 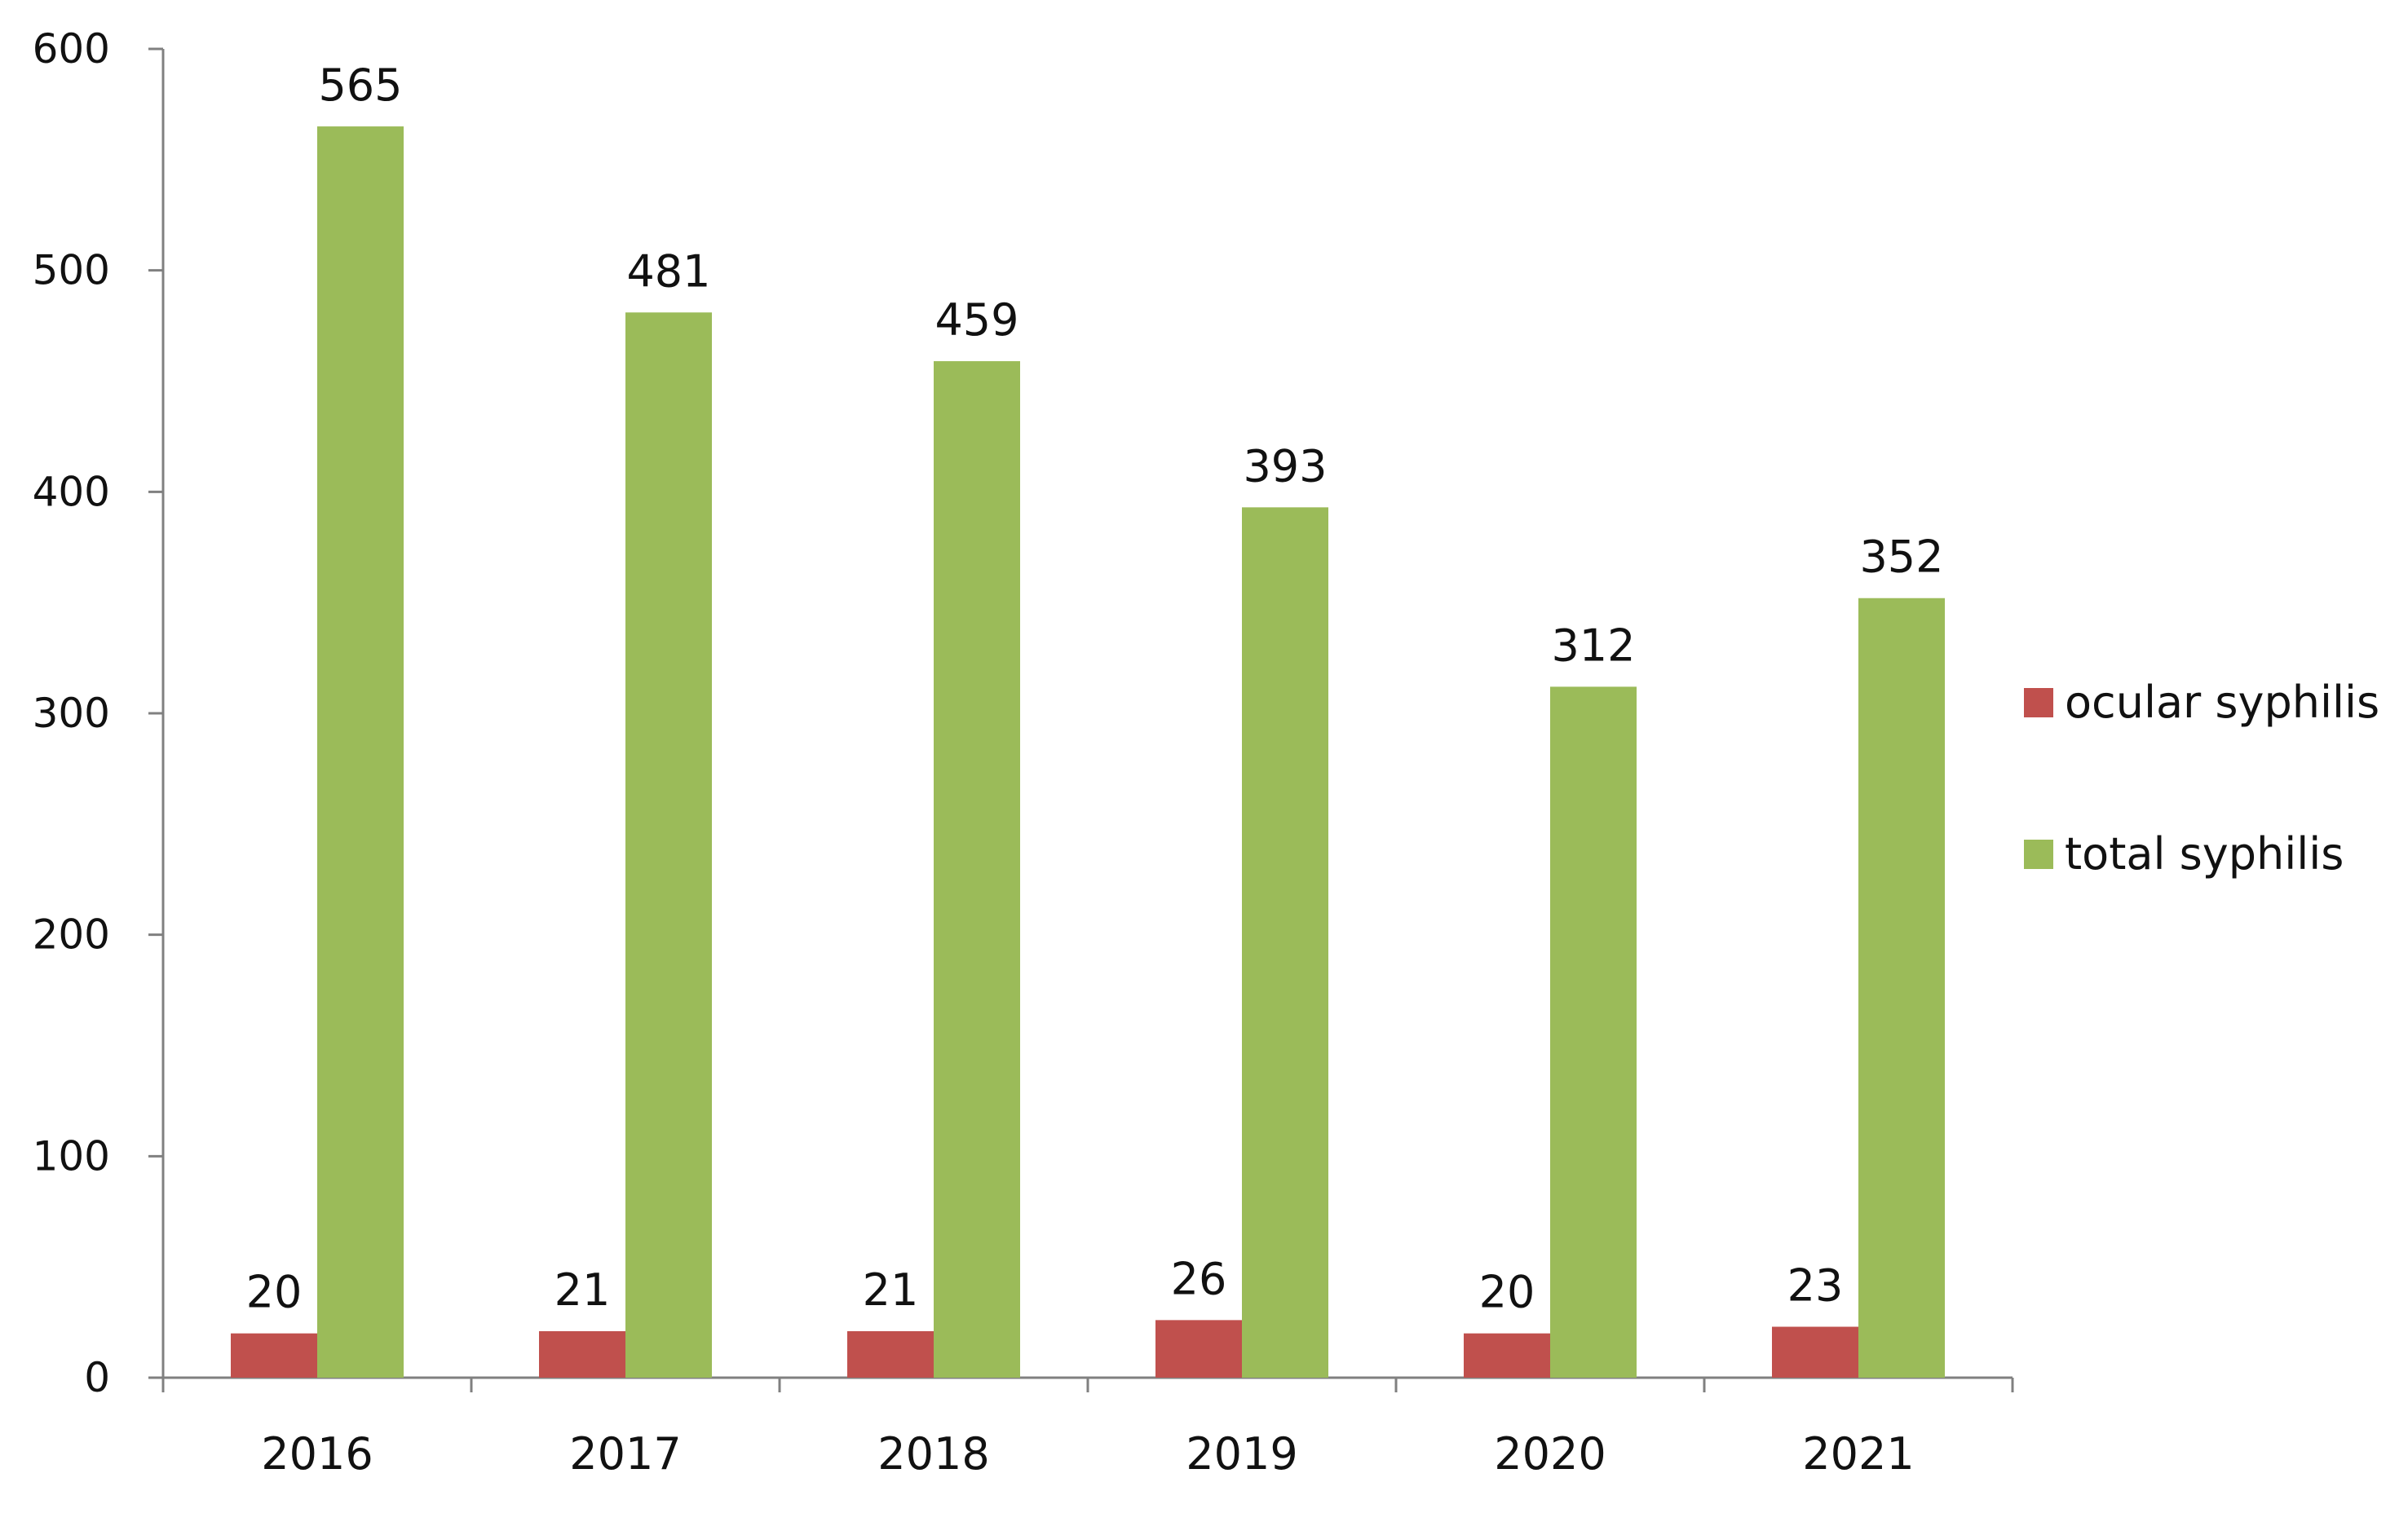 What do you see at coordinates (625, 1454) in the screenshot?
I see `x-tick-label: 2017` at bounding box center [625, 1454].